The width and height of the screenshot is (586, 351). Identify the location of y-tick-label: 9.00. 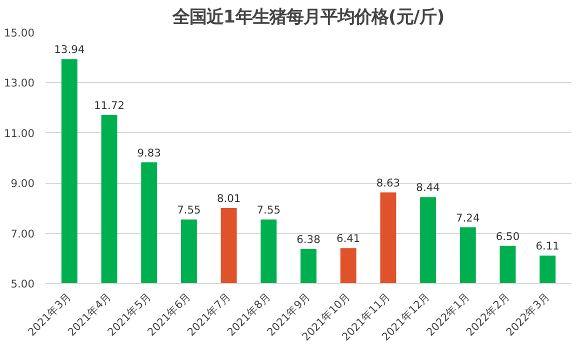
(22, 183).